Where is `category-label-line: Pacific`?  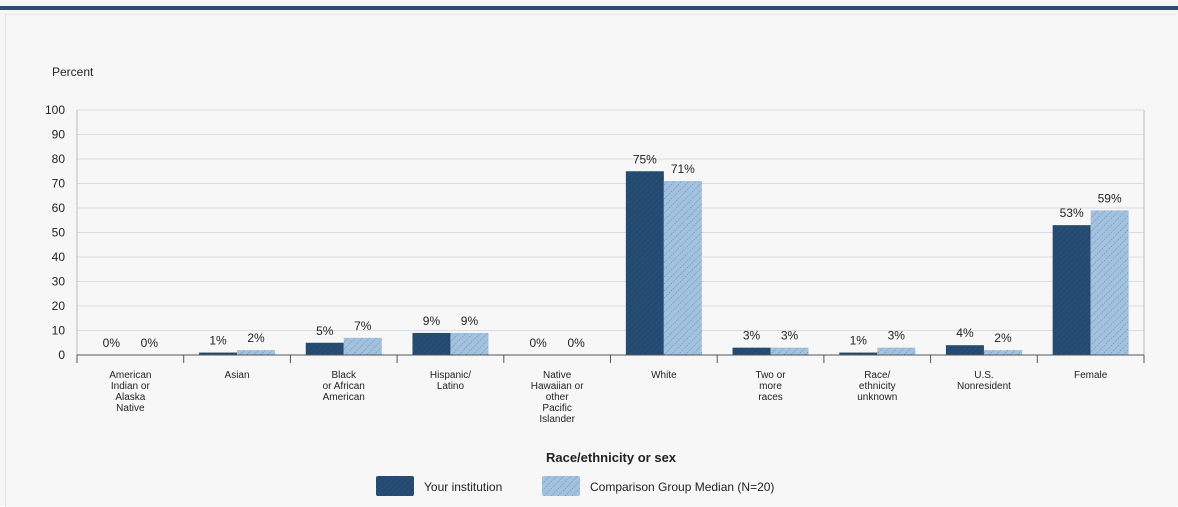
category-label-line: Pacific is located at coordinates (556, 408).